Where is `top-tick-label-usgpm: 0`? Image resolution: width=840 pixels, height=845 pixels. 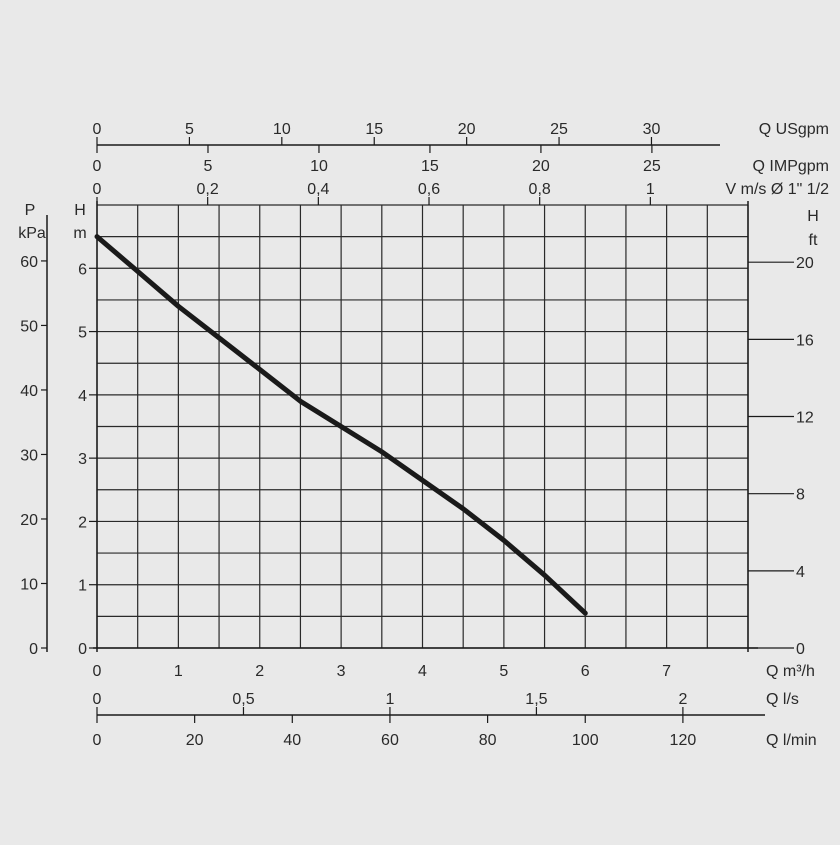
top-tick-label-usgpm: 0 is located at coordinates (97, 129).